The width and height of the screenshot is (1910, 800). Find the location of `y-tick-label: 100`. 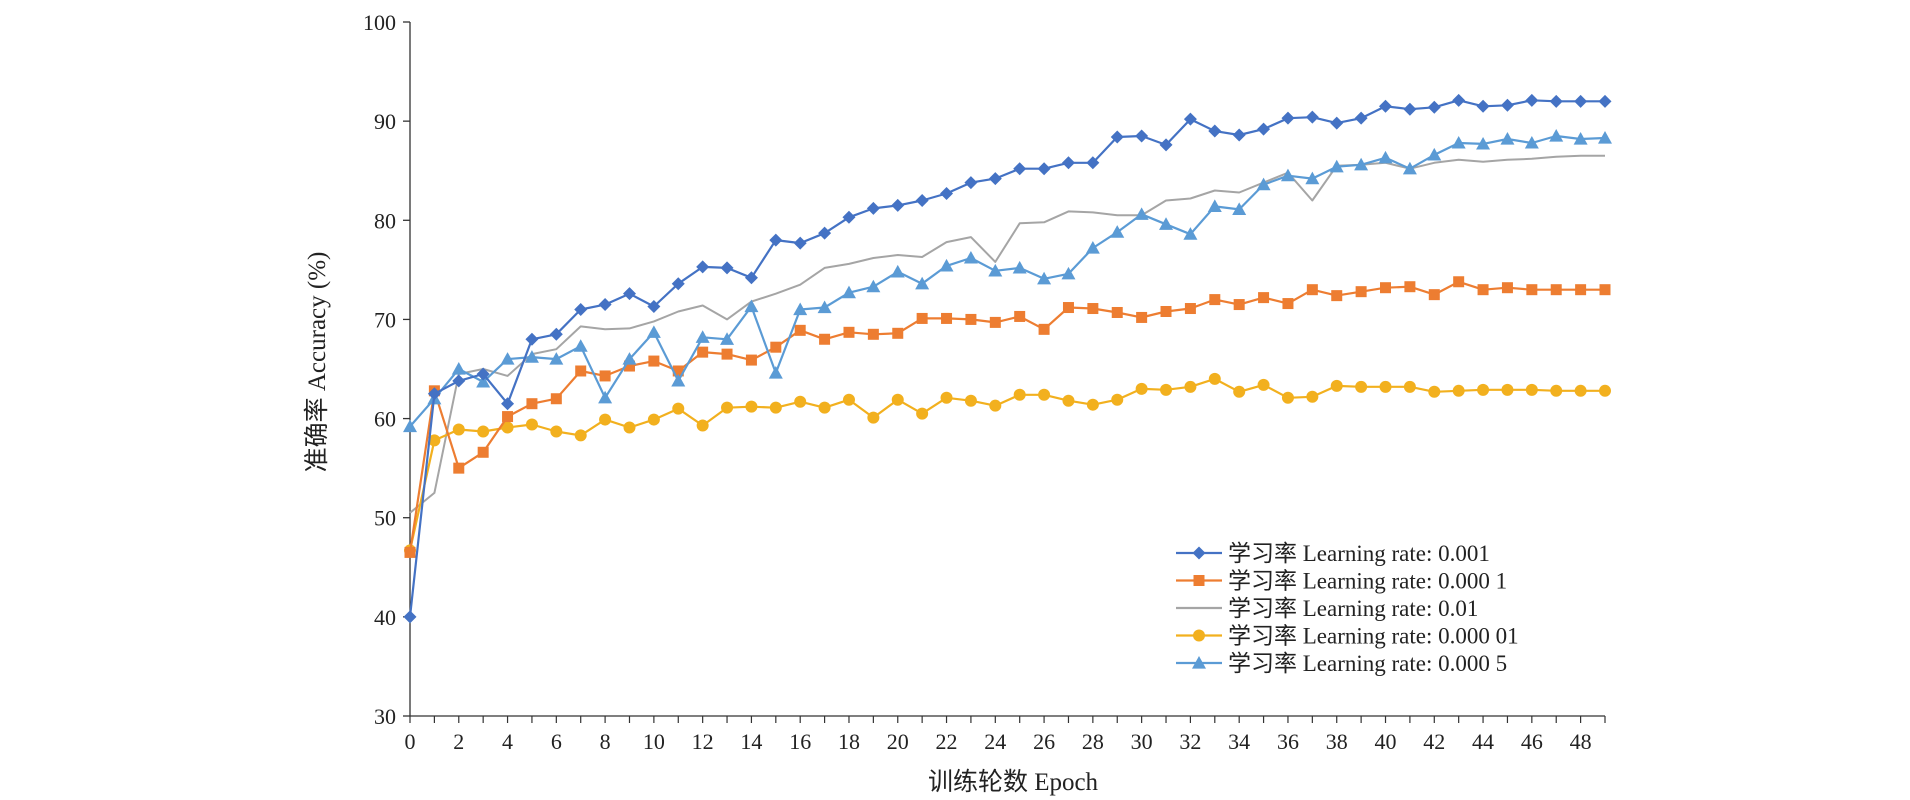

y-tick-label: 100 is located at coordinates (379, 22).